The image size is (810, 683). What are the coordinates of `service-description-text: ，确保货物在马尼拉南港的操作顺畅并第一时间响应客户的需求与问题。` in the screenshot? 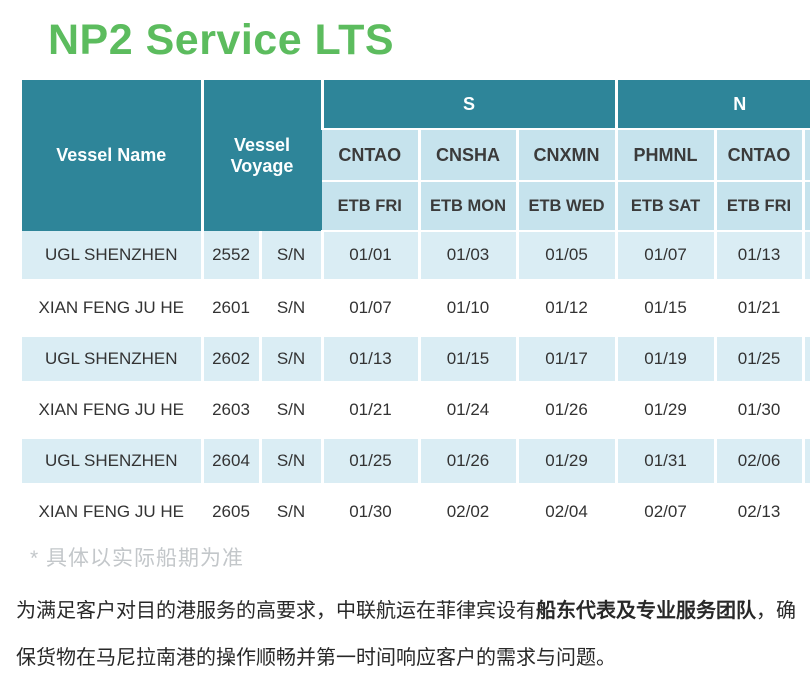 It's located at (406, 634).